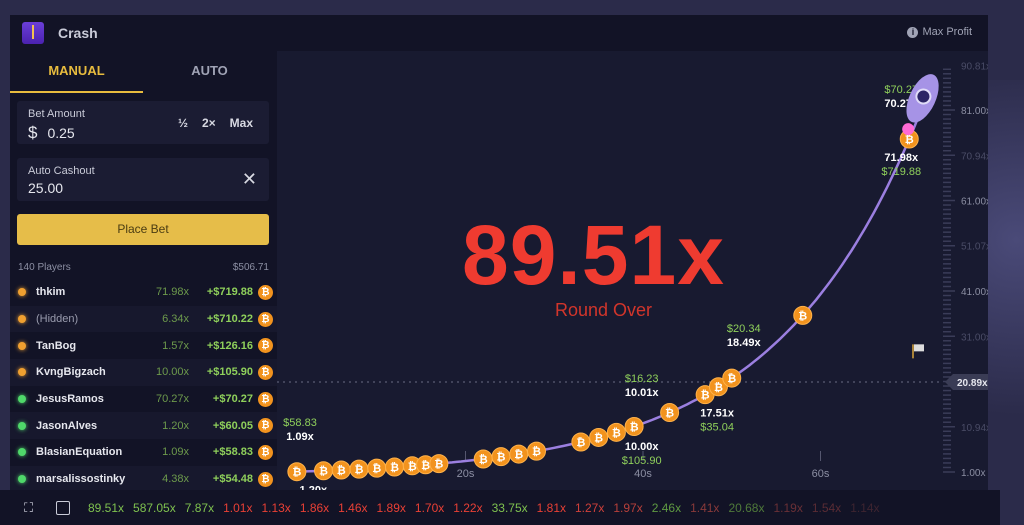  I want to click on player-multiplier: 1.57x, so click(175, 345).